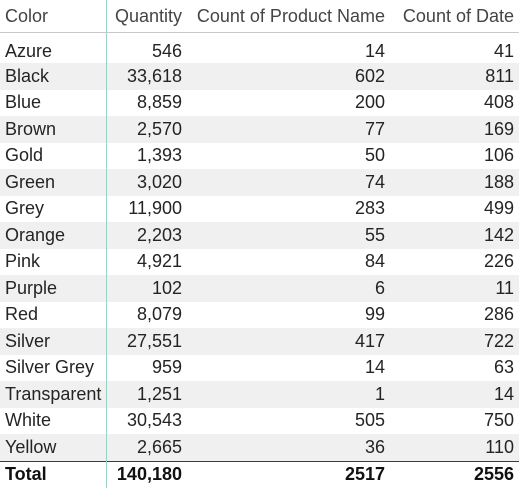 The image size is (519, 490). Describe the element at coordinates (53, 235) in the screenshot. I see `row-header-color: Orange` at that location.